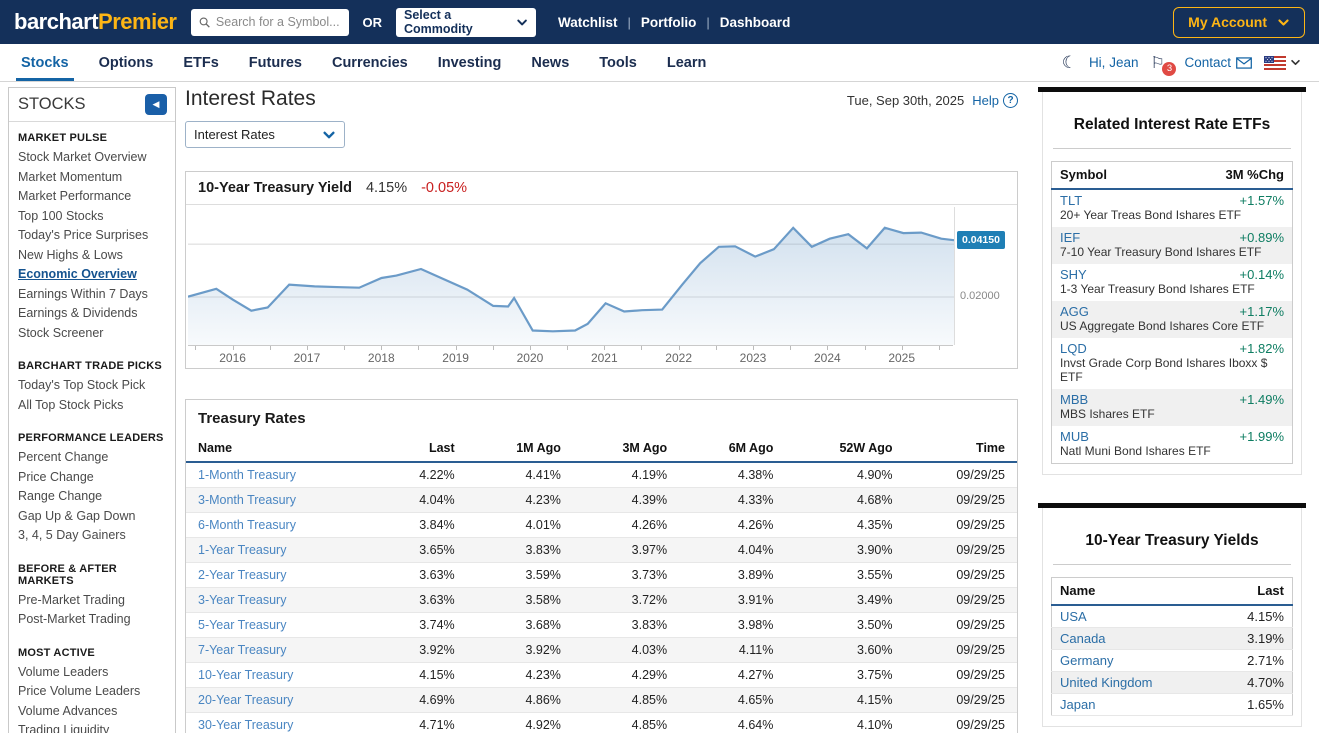 The width and height of the screenshot is (1319, 733). I want to click on dashboard-link: Dashboard, so click(755, 22).